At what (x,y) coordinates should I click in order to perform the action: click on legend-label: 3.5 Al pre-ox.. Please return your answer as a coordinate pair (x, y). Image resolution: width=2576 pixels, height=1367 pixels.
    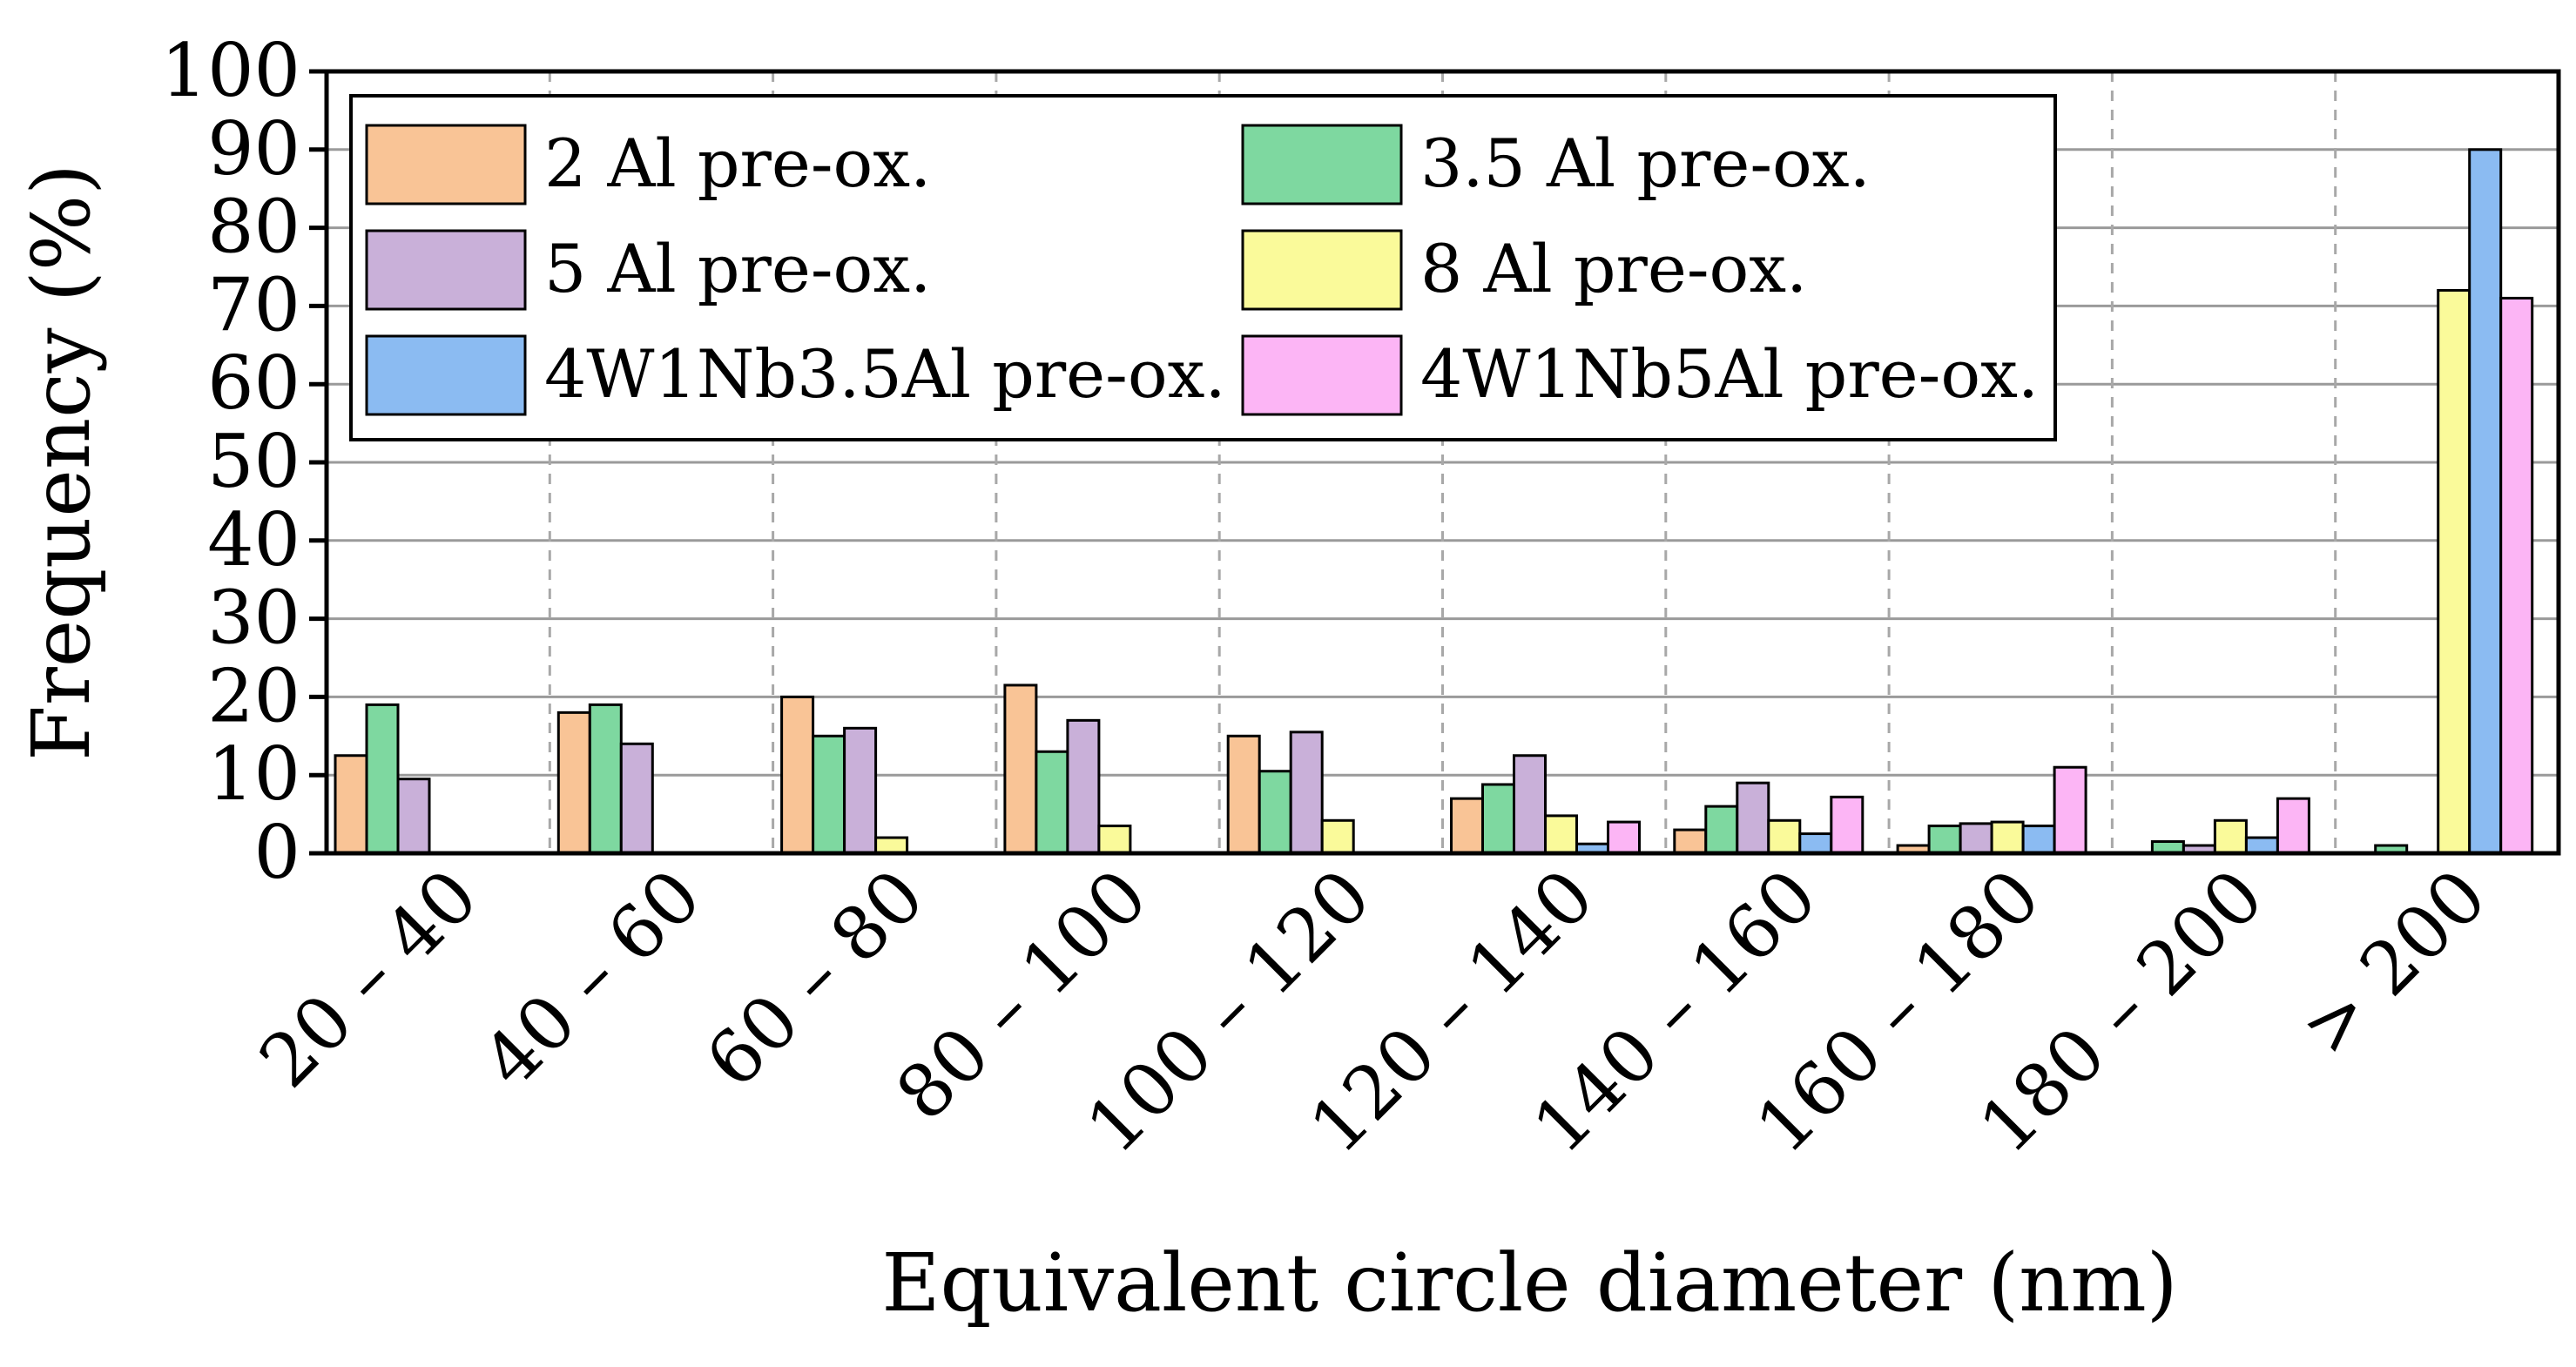
    Looking at the image, I should click on (1645, 163).